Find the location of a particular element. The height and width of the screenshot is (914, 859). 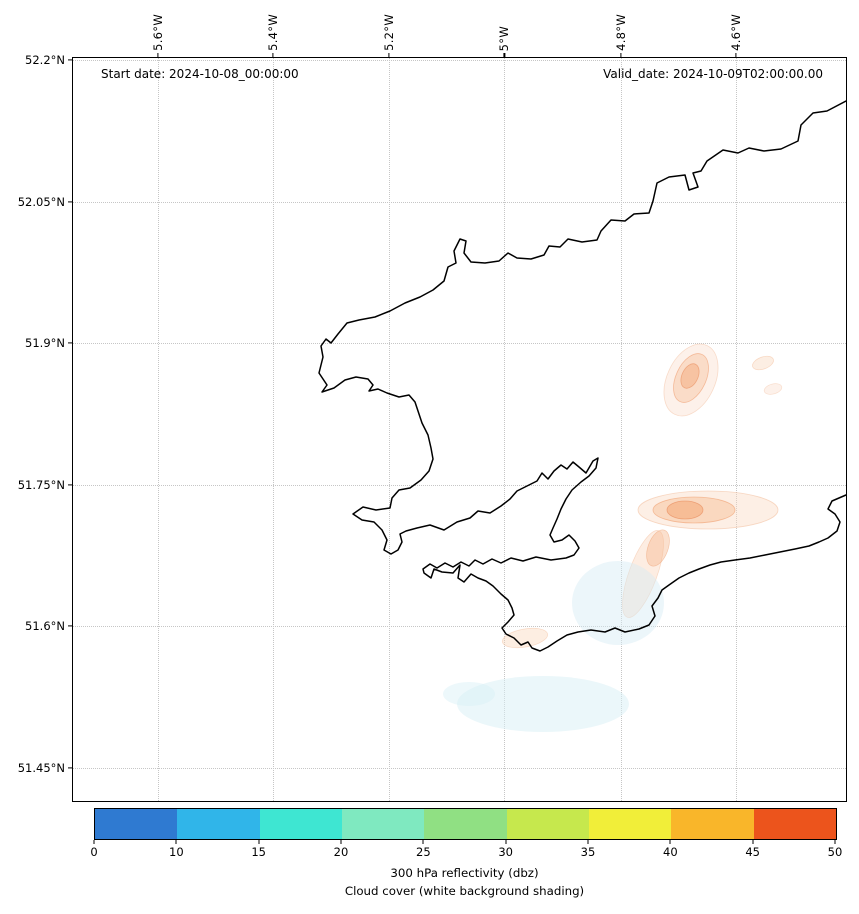

colorbar-tick-label: 45 is located at coordinates (752, 852).